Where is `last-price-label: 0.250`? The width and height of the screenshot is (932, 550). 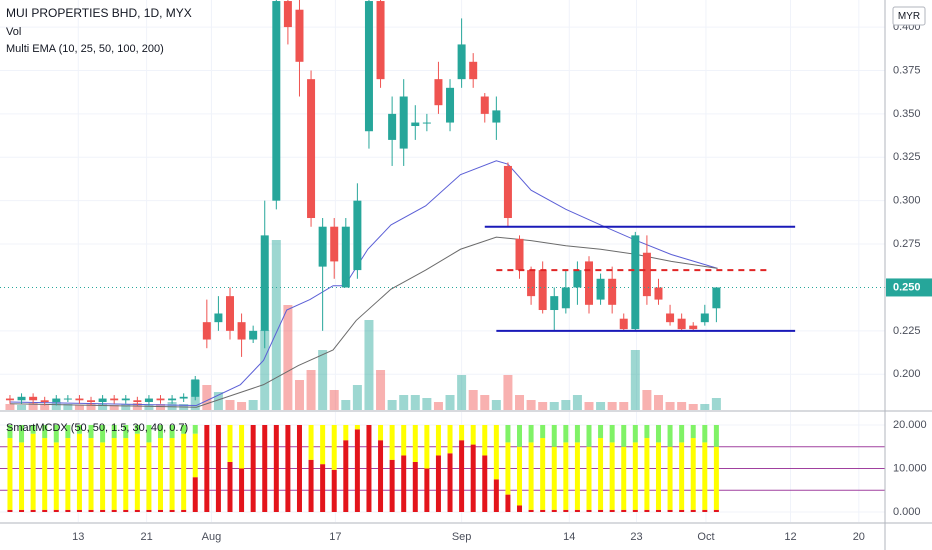
last-price-label: 0.250 is located at coordinates (907, 287).